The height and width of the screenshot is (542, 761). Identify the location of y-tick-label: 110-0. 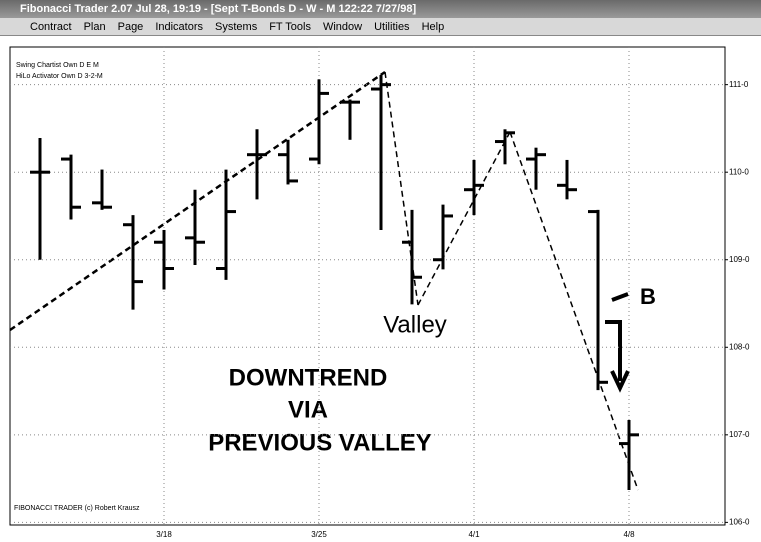
(739, 171).